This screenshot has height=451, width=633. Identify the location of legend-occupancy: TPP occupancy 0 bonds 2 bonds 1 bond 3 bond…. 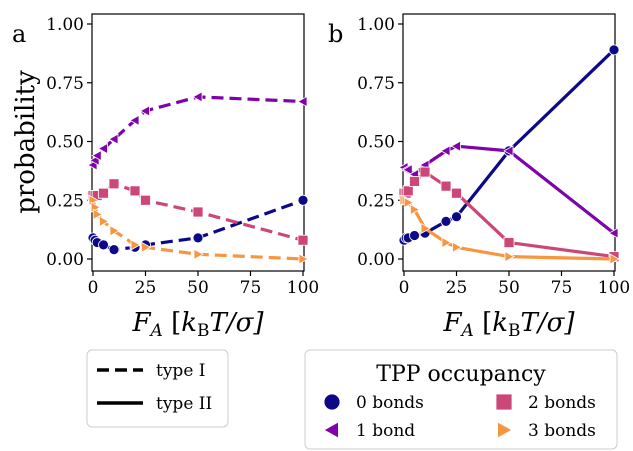
(461, 399).